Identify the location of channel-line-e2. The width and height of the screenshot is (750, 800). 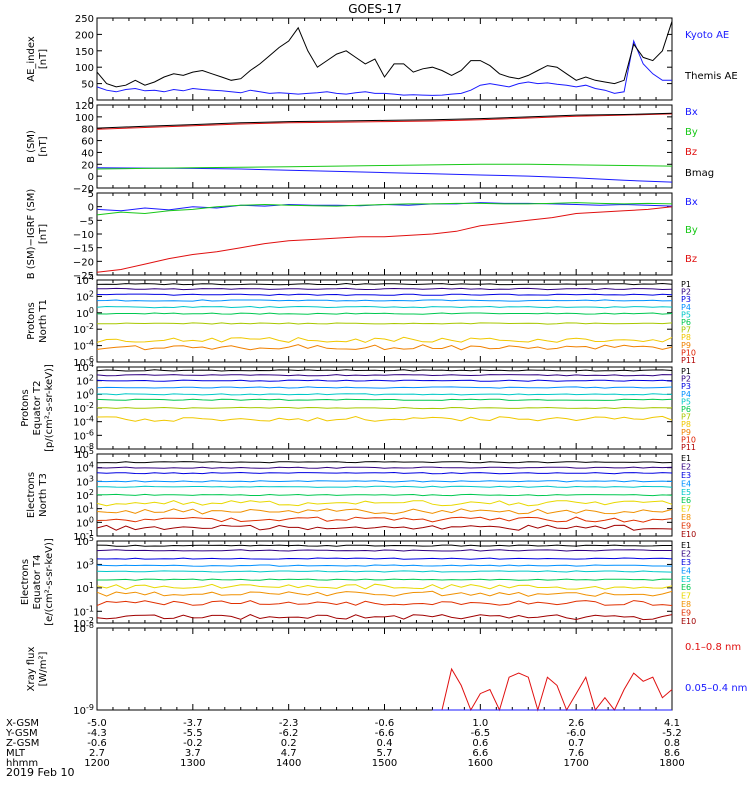
(384, 550).